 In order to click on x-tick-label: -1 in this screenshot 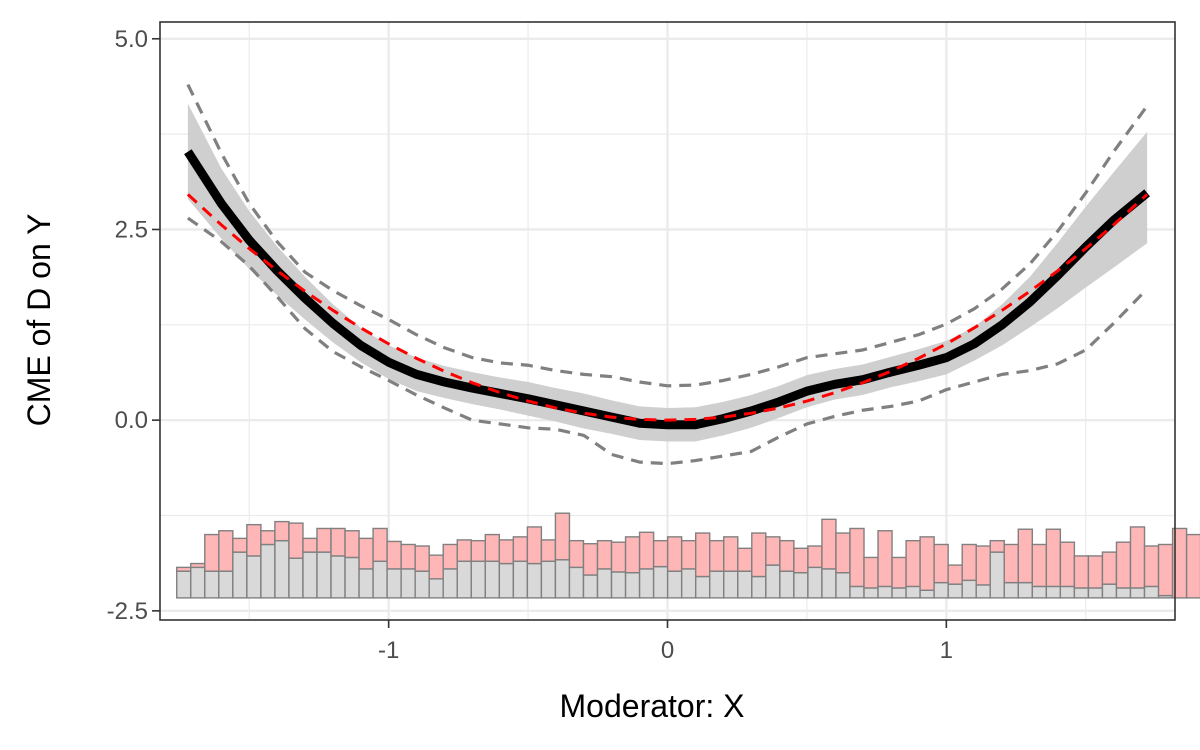, I will do `click(388, 650)`.